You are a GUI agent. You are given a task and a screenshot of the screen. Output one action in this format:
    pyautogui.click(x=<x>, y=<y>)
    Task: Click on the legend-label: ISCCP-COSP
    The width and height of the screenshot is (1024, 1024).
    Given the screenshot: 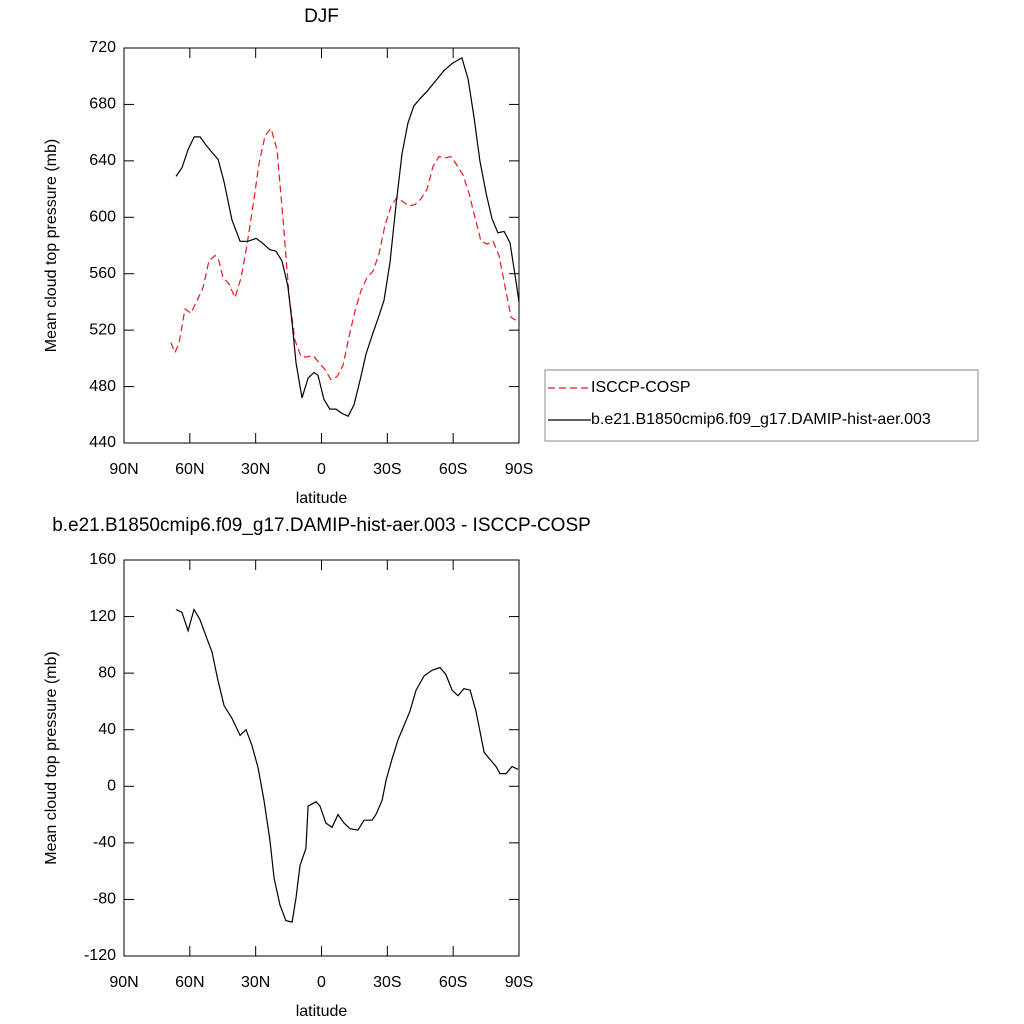 What is the action you would take?
    pyautogui.click(x=641, y=387)
    